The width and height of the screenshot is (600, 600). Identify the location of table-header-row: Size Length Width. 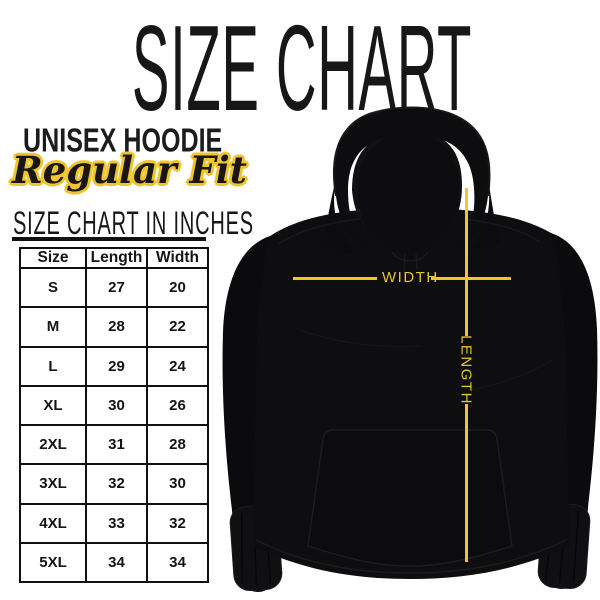
(114, 258).